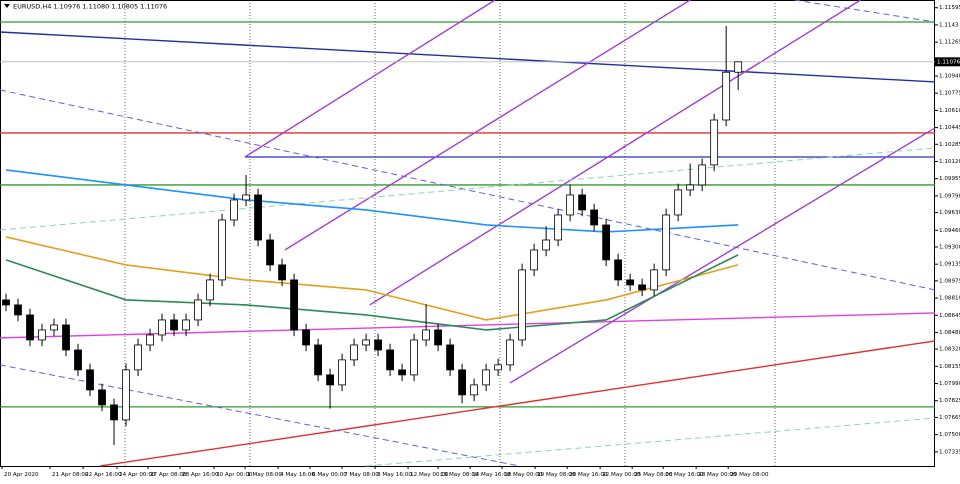 This screenshot has height=484, width=960. Describe the element at coordinates (653, 475) in the screenshot. I see `x-tick-label: 25 May 08:00` at that location.